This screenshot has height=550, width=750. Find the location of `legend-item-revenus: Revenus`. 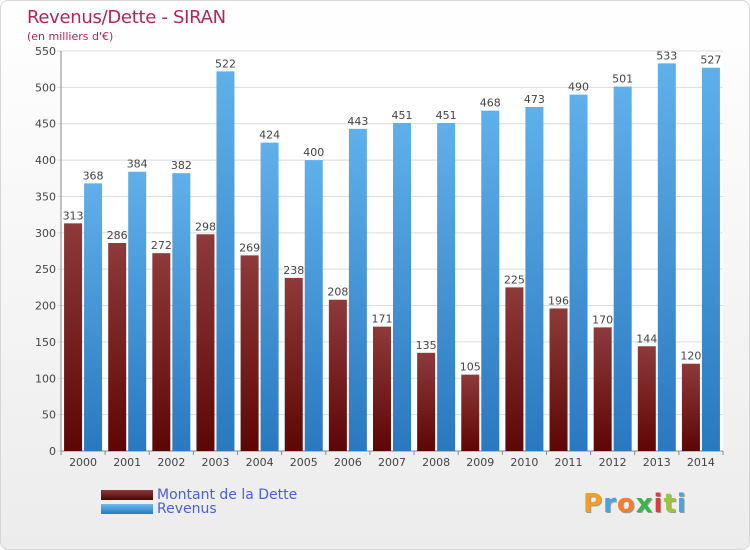

legend-item-revenus: Revenus is located at coordinates (199, 509).